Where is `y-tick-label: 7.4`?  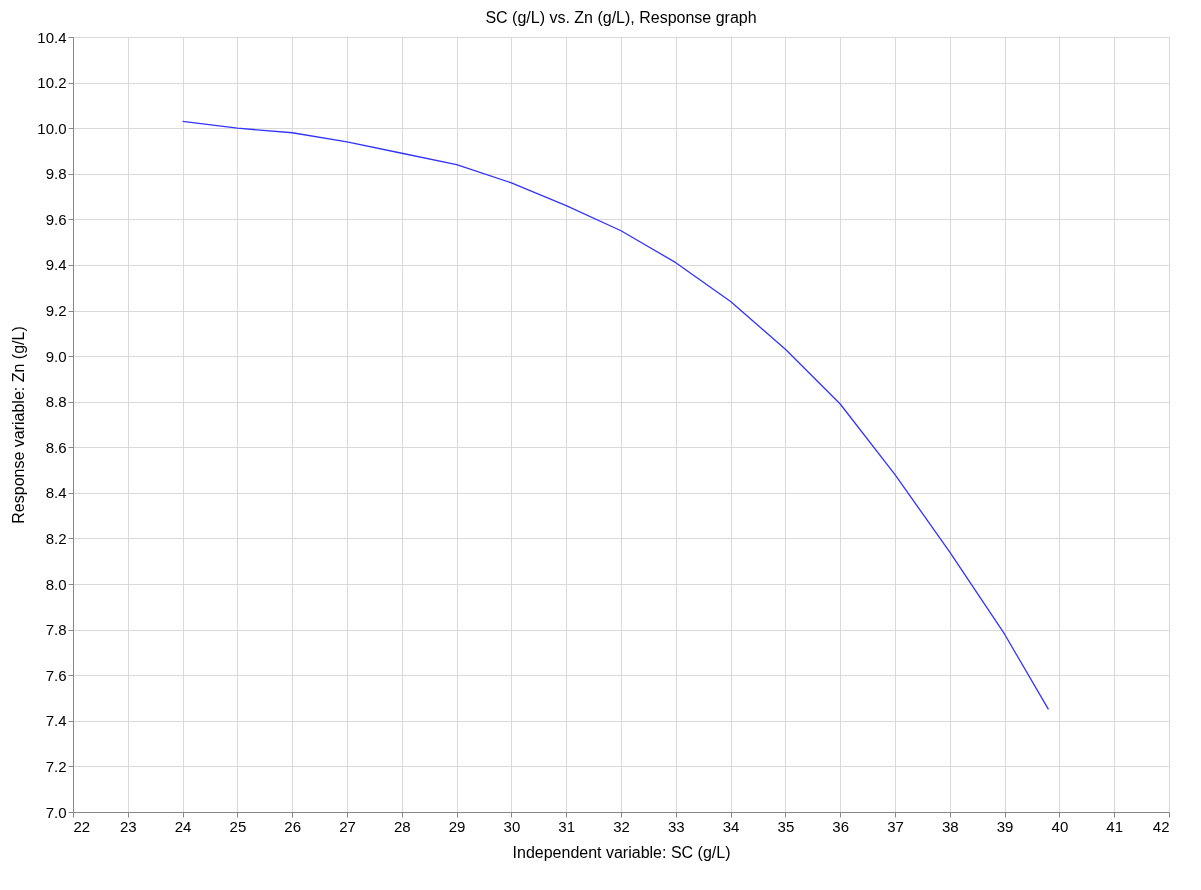
y-tick-label: 7.4 is located at coordinates (56, 721).